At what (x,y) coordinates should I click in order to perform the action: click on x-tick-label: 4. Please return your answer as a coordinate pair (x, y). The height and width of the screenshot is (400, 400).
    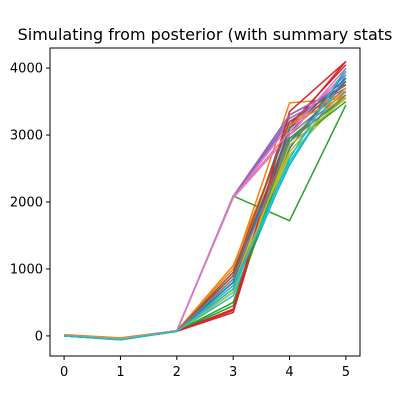
    Looking at the image, I should click on (289, 372).